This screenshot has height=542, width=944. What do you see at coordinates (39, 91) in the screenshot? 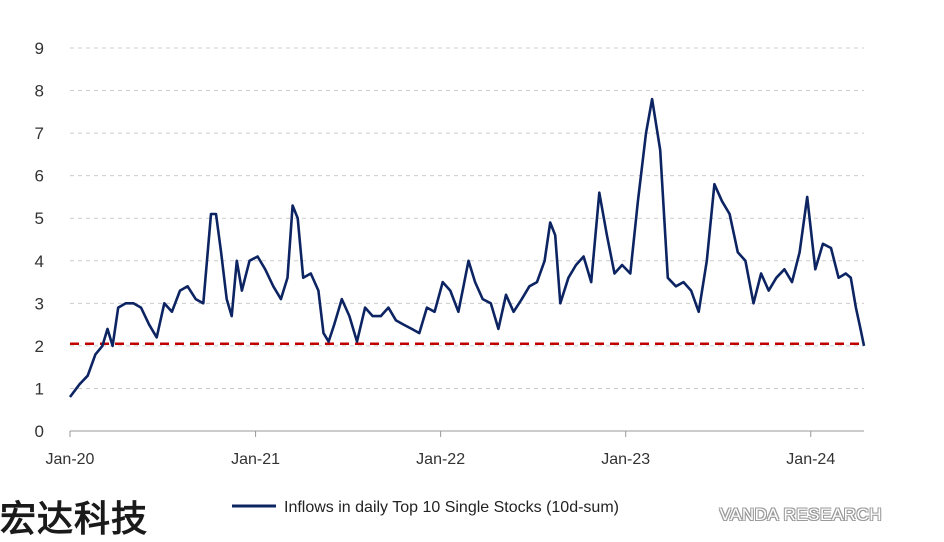
I see `y-tick-label: 8` at bounding box center [39, 91].